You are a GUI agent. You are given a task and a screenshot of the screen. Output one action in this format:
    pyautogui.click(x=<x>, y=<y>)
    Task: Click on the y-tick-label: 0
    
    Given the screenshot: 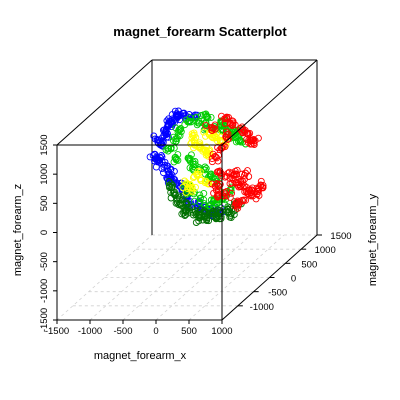 What is the action you would take?
    pyautogui.click(x=293, y=279)
    